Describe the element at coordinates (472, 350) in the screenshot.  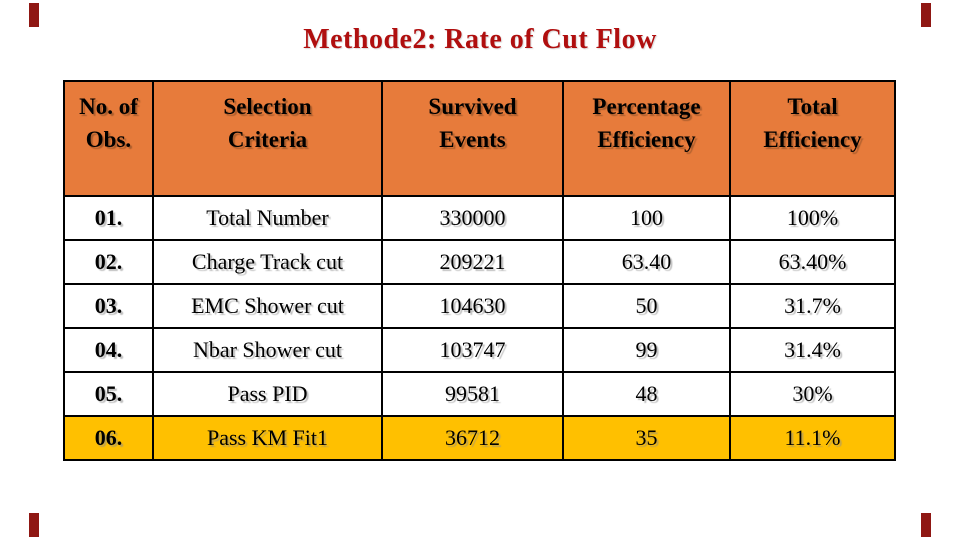
I see `cell-survived-events: 103747` at that location.